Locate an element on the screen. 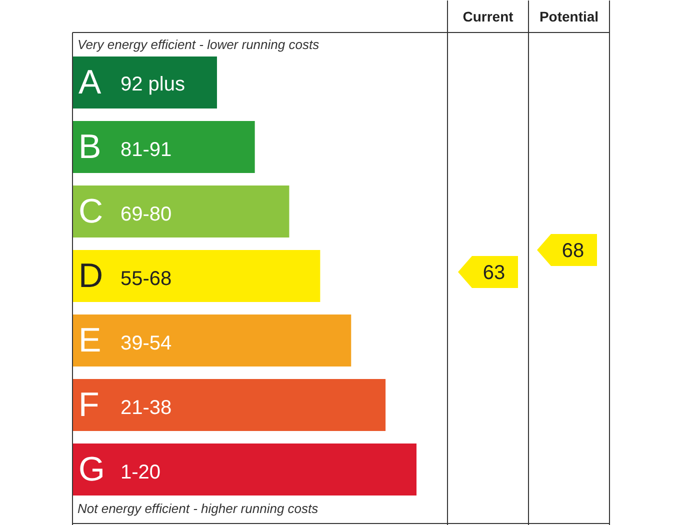 Image resolution: width=700 pixels, height=525 pixels. annotation: Not energy efficient - higher running costs is located at coordinates (198, 508).